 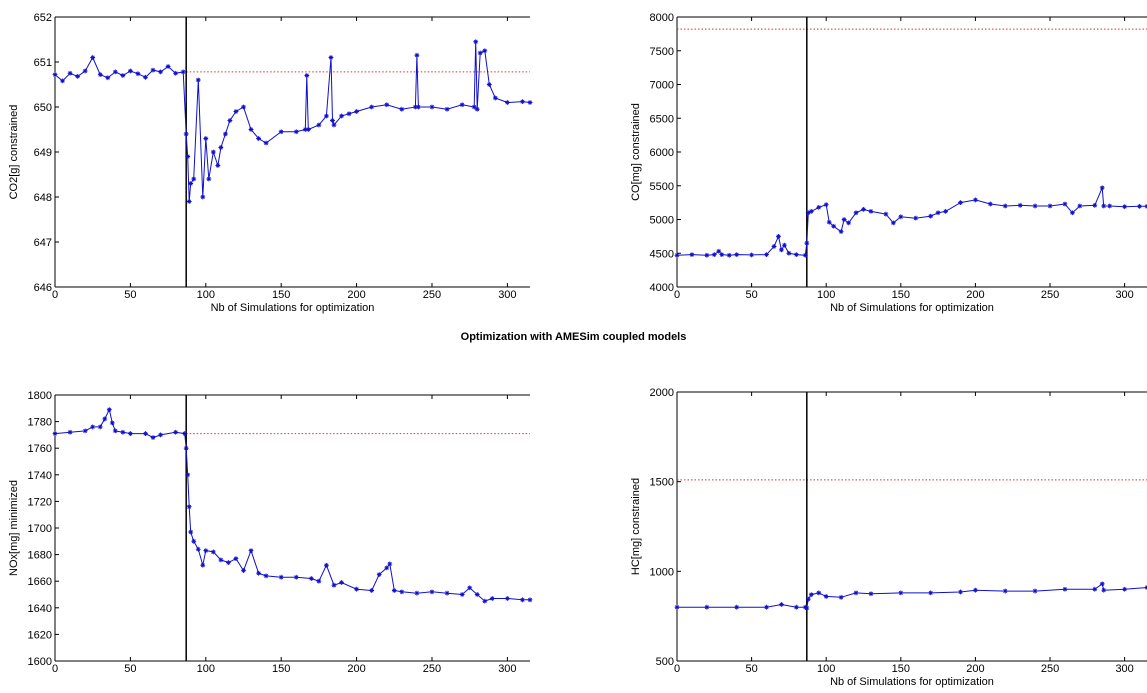 What do you see at coordinates (912, 682) in the screenshot?
I see `x-axis-label: Nb of Simulations for optimization` at bounding box center [912, 682].